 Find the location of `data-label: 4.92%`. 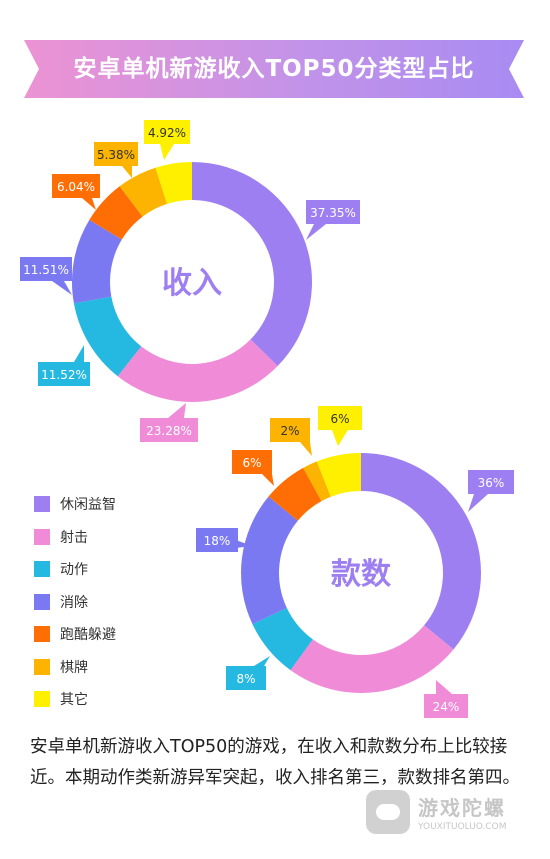

data-label: 4.92% is located at coordinates (167, 133).